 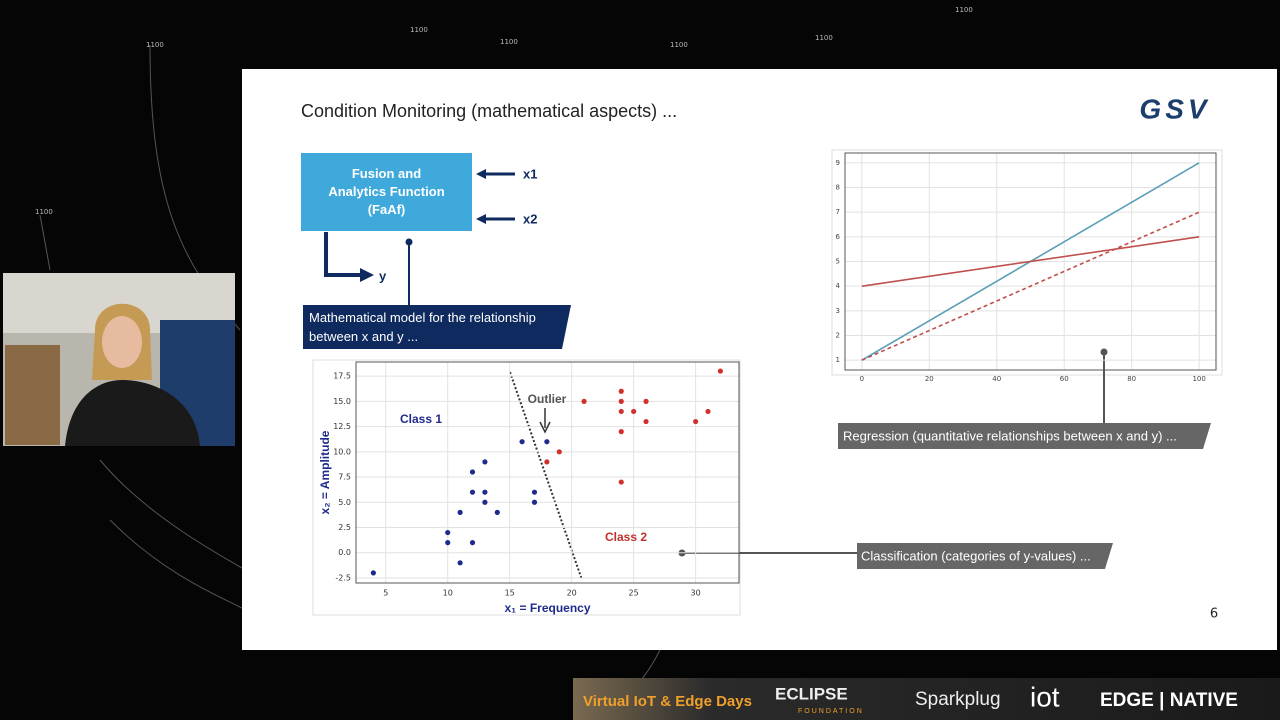 What do you see at coordinates (1131, 379) in the screenshot?
I see `x-tick-label: 80` at bounding box center [1131, 379].